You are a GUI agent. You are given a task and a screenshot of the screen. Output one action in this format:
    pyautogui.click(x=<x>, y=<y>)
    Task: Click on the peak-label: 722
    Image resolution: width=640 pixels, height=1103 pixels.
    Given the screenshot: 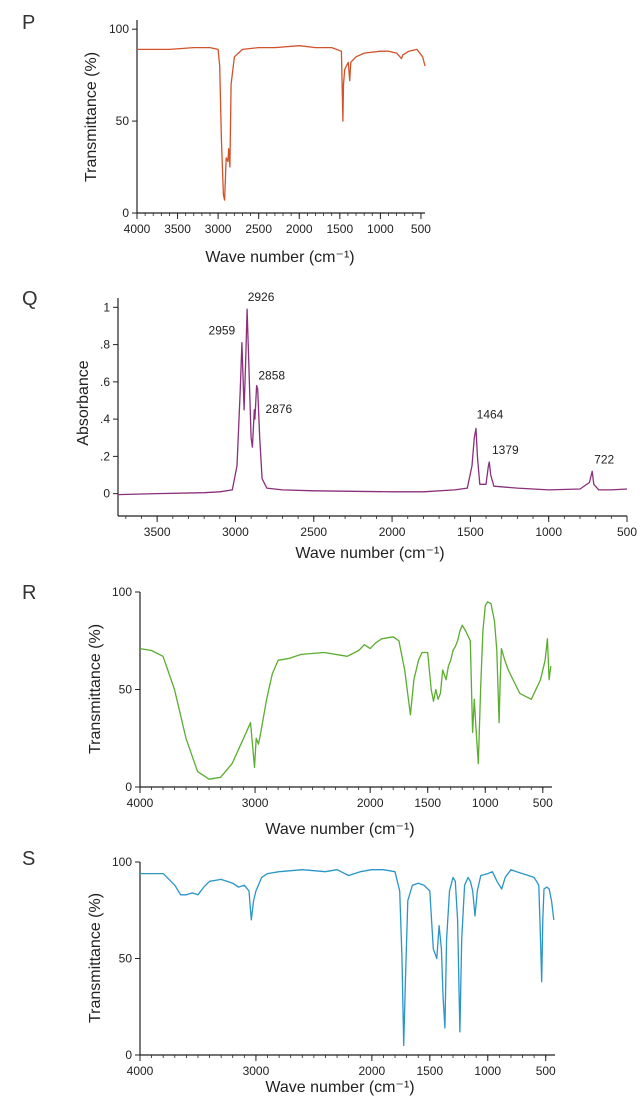 What is the action you would take?
    pyautogui.click(x=604, y=459)
    